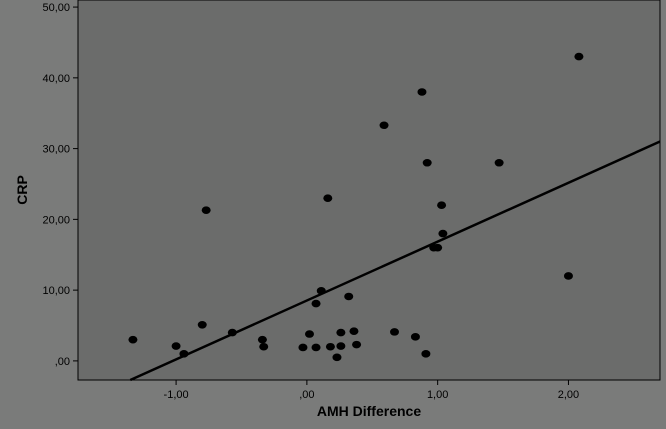 Image resolution: width=666 pixels, height=429 pixels. Describe the element at coordinates (306, 395) in the screenshot. I see `x-tick-label: ,00` at that location.